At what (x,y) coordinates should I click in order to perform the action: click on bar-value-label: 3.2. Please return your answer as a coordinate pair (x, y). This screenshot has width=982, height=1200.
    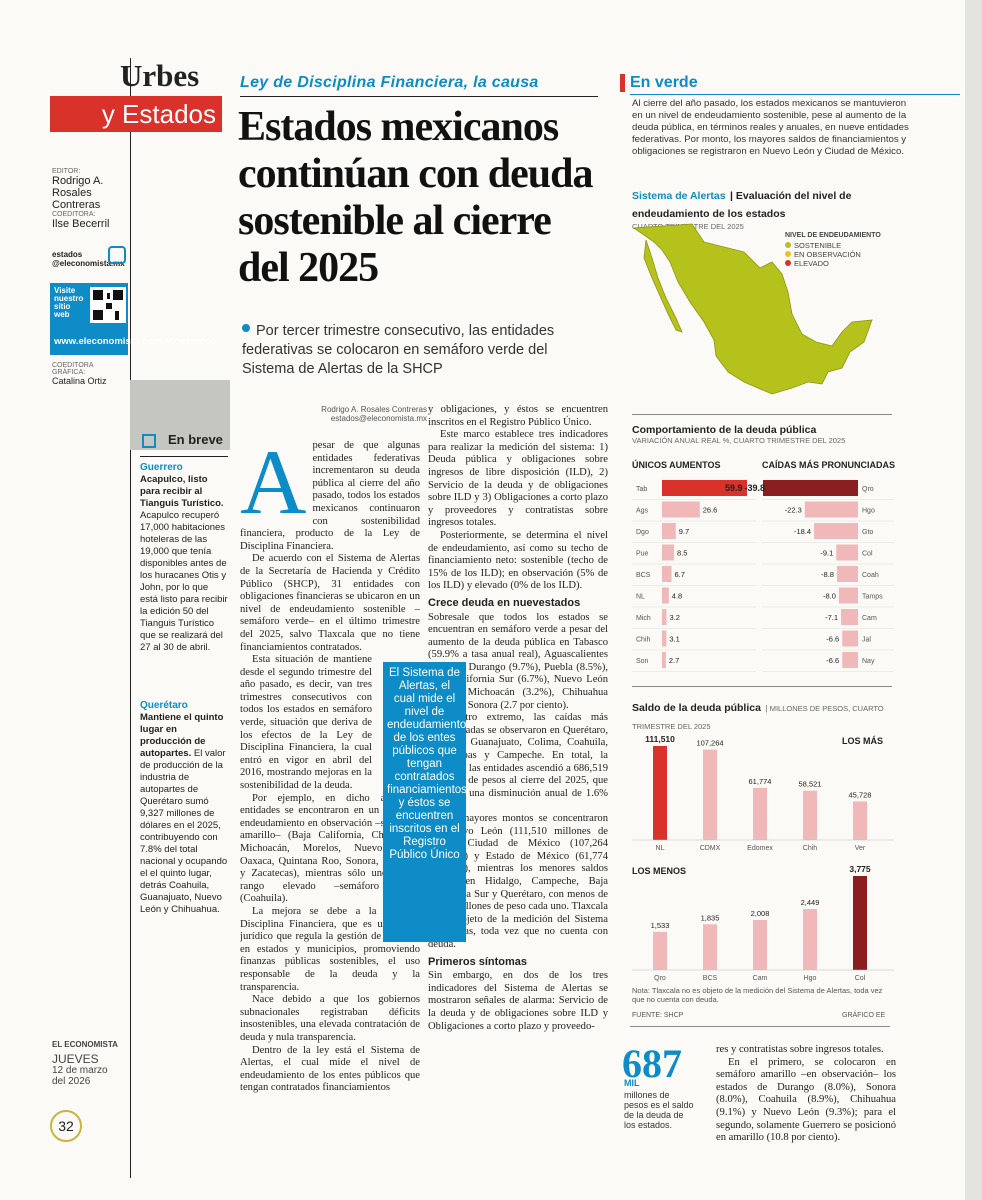
    Looking at the image, I should click on (675, 617).